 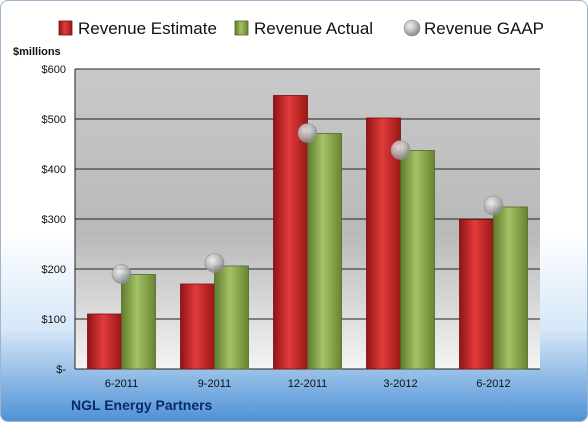 What do you see at coordinates (54, 70) in the screenshot?
I see `y-tick-label: $600` at bounding box center [54, 70].